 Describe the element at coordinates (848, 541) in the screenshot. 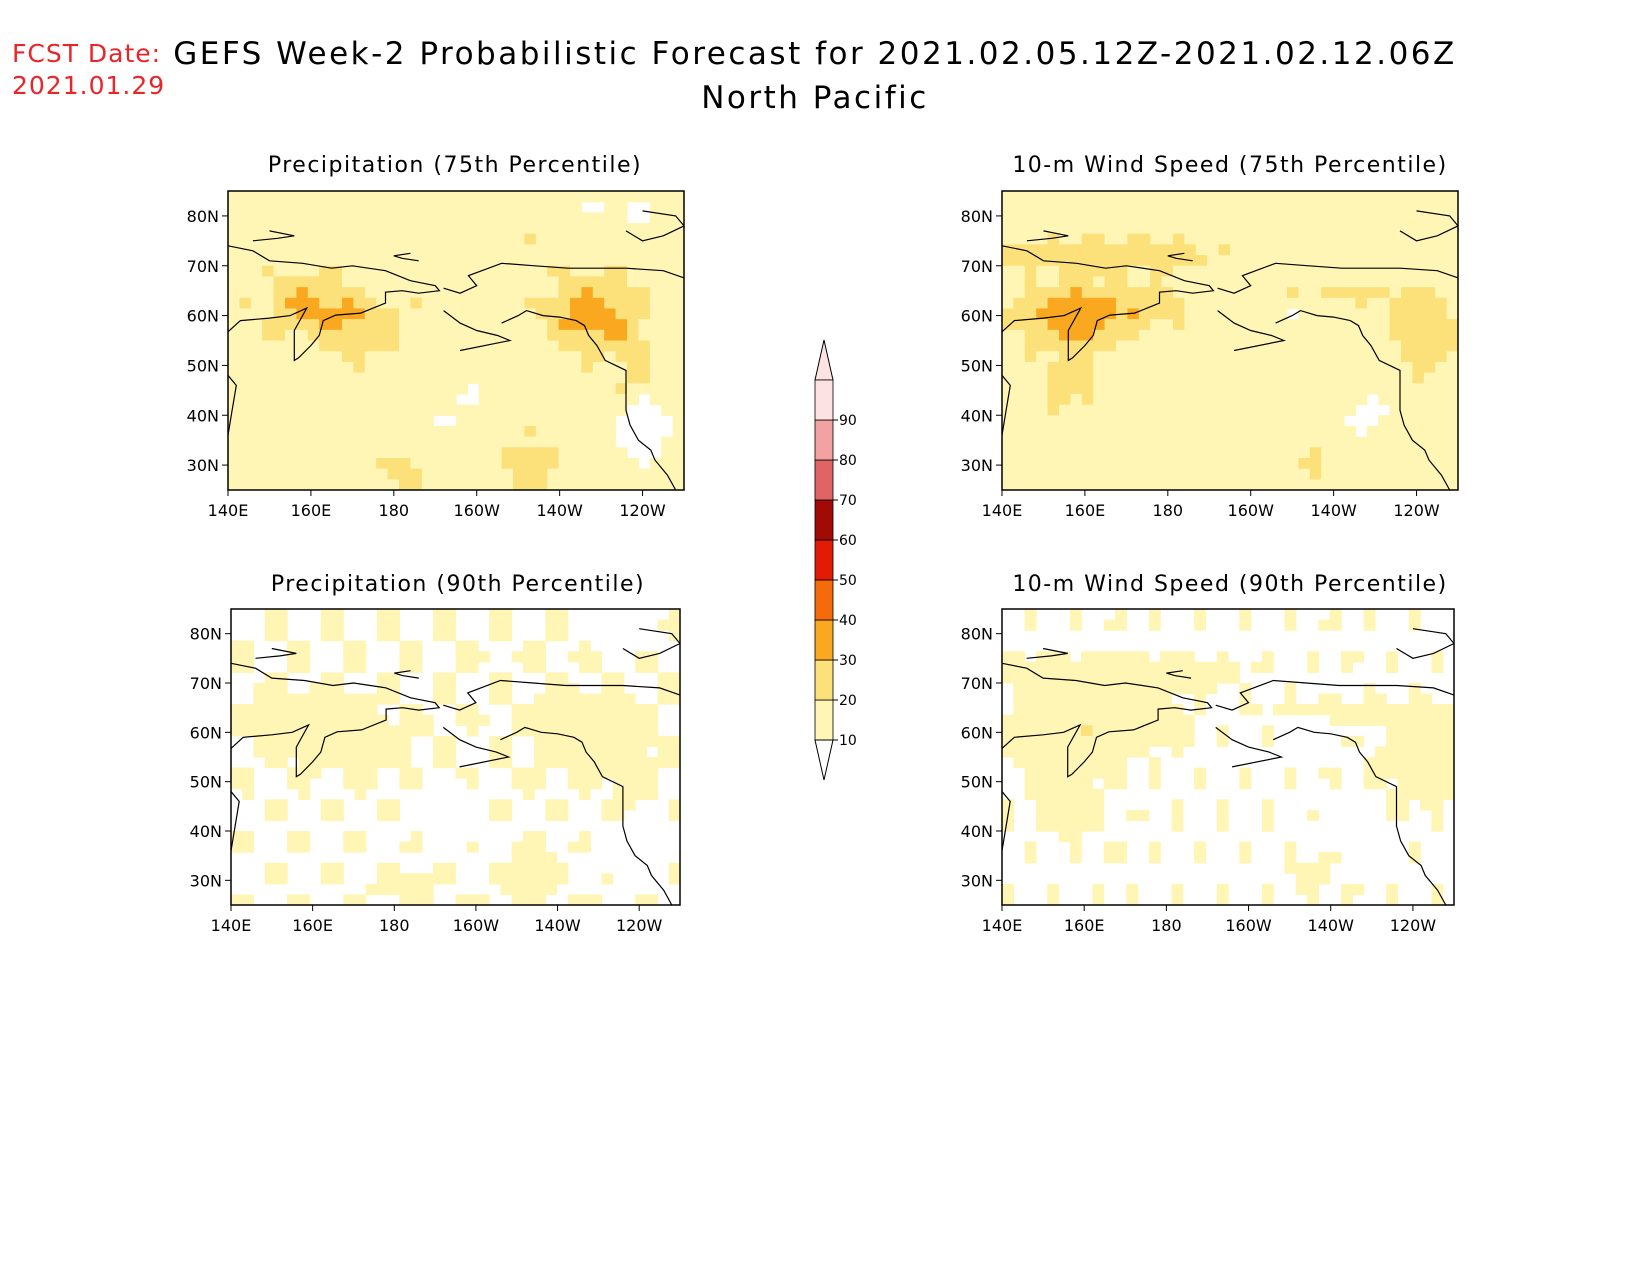

I see `colorbar-label: 60` at that location.